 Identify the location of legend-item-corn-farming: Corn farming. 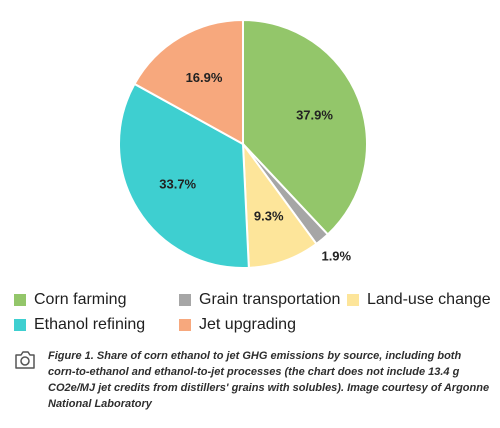
(70, 300).